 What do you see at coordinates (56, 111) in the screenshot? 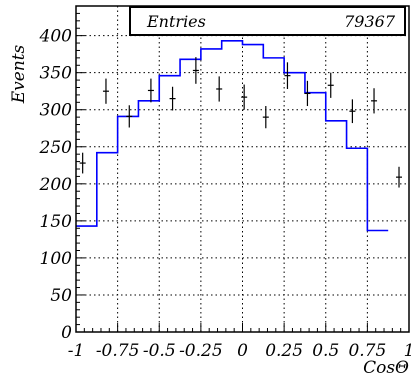
I see `y-tick-label: 300` at bounding box center [56, 111].